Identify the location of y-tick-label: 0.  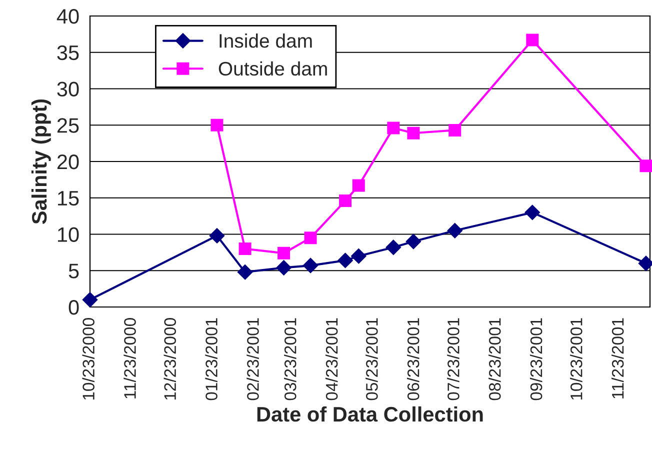
(73, 307).